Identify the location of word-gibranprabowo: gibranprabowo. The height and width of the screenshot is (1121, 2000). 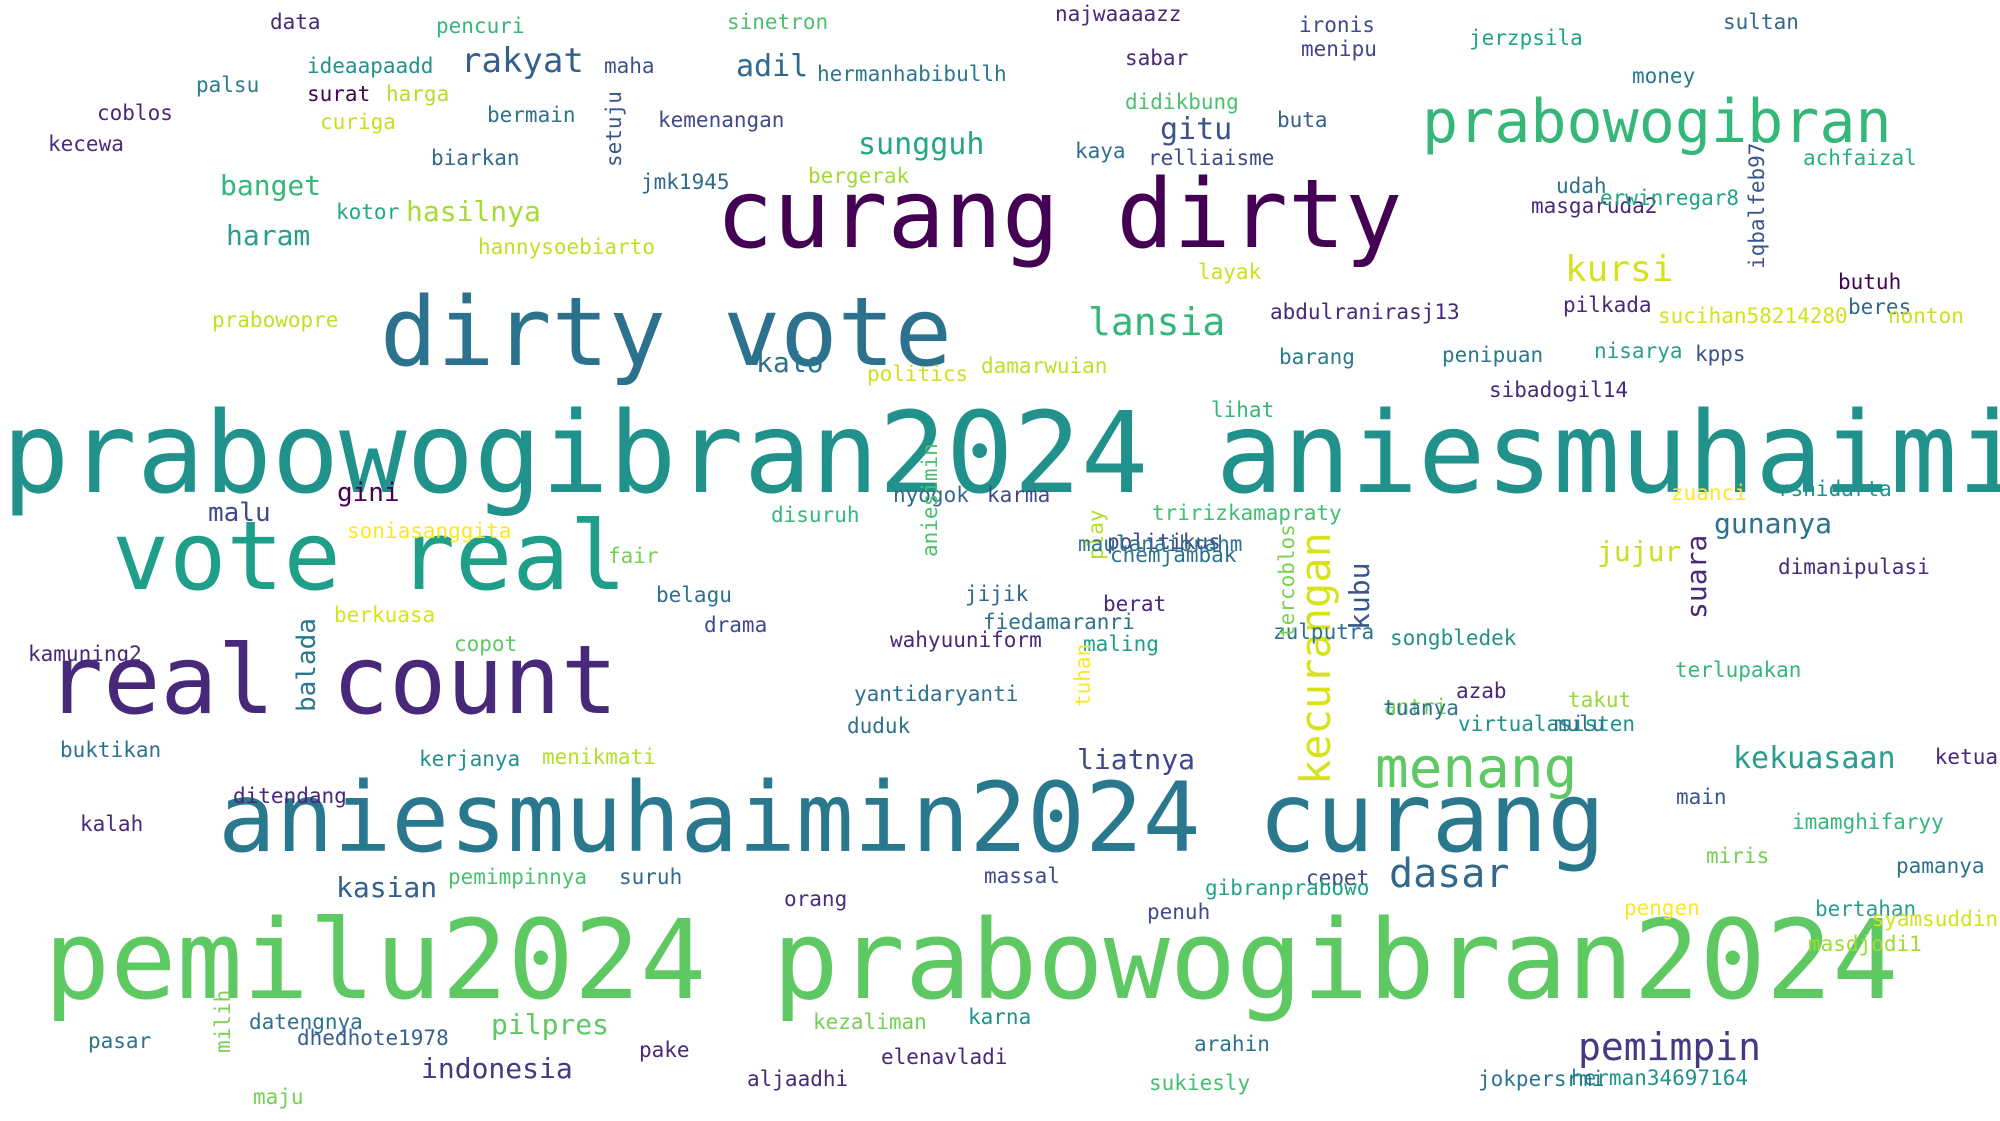
(1287, 888).